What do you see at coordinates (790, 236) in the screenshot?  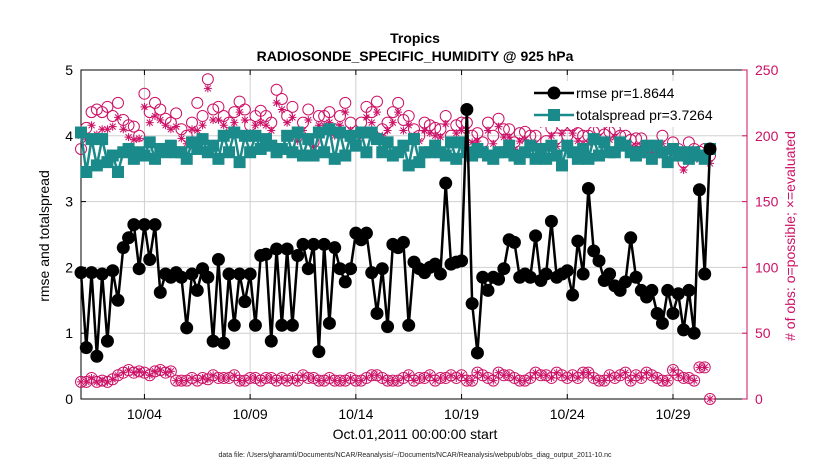 I see `y2-axis-label: # of obs: o=possible; ×=evaluated` at bounding box center [790, 236].